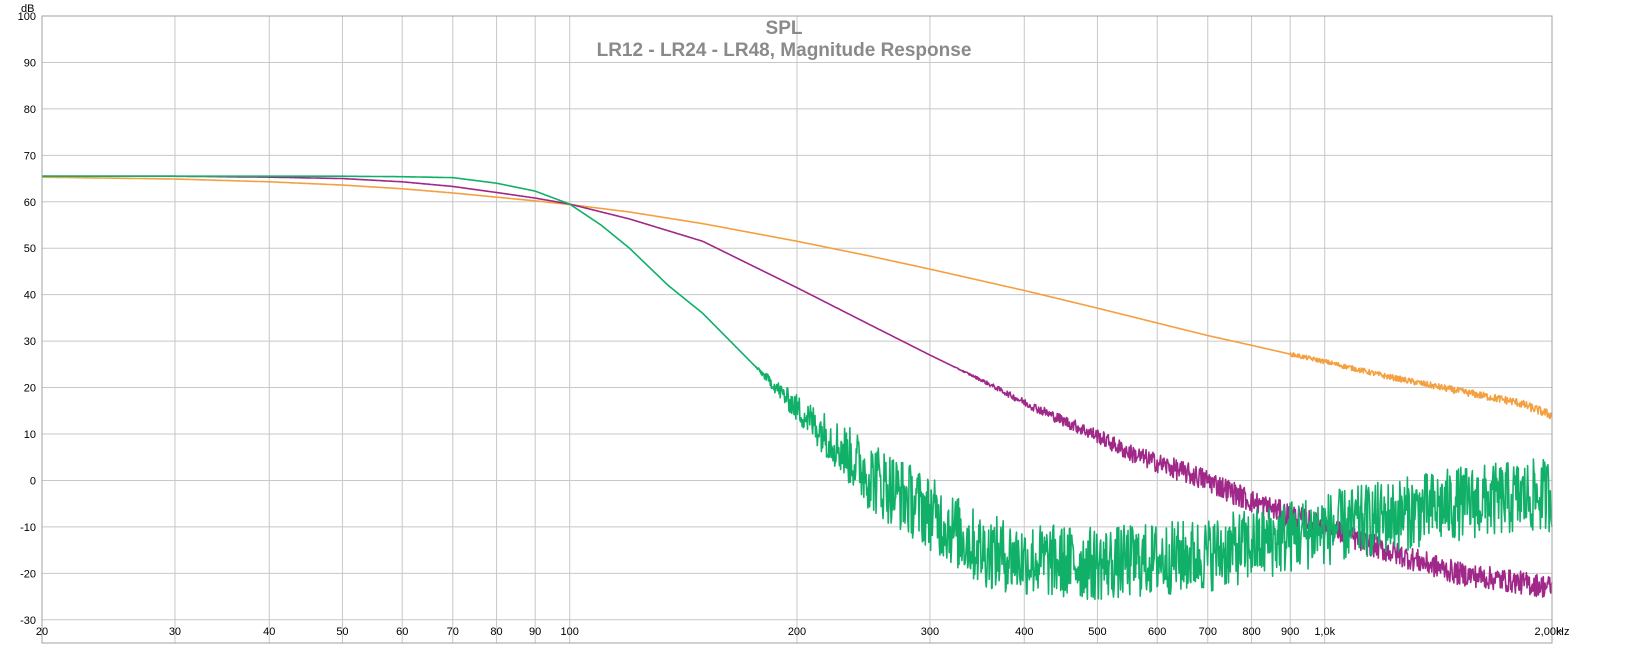 Image resolution: width=1632 pixels, height=665 pixels. I want to click on x-tick-label: 50, so click(342, 632).